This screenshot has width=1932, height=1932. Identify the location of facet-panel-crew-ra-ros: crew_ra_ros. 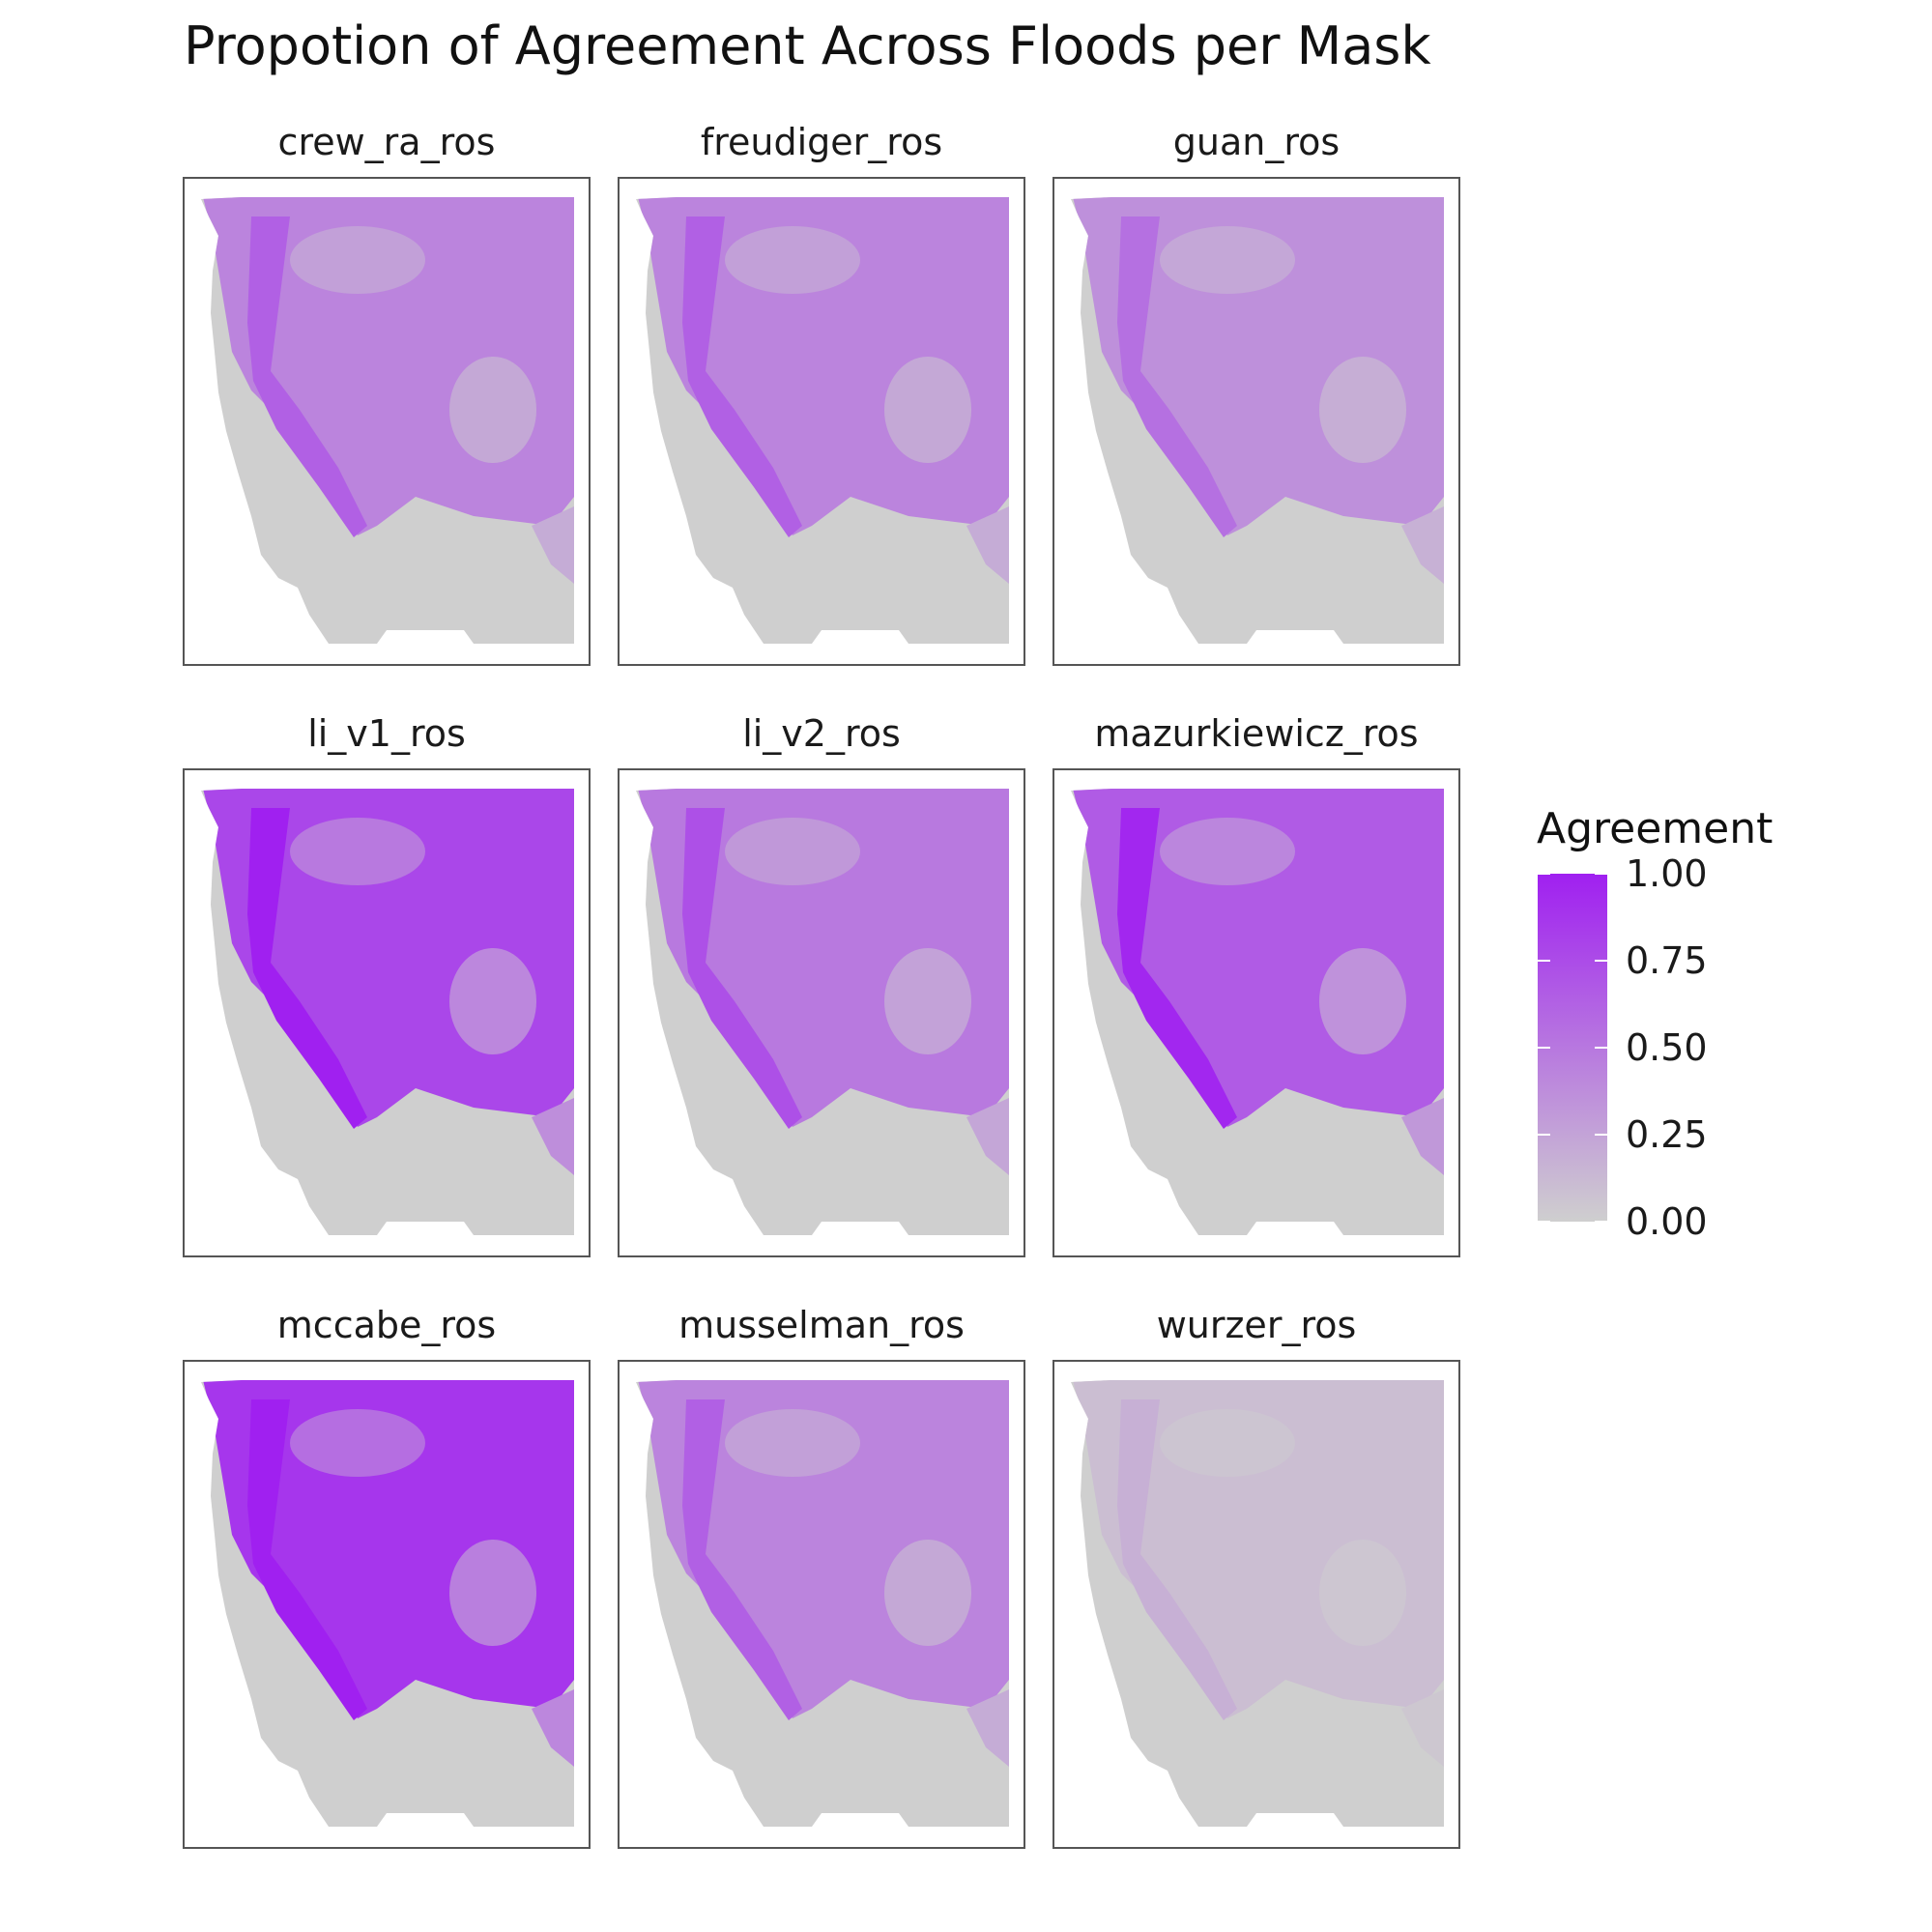
(387, 393).